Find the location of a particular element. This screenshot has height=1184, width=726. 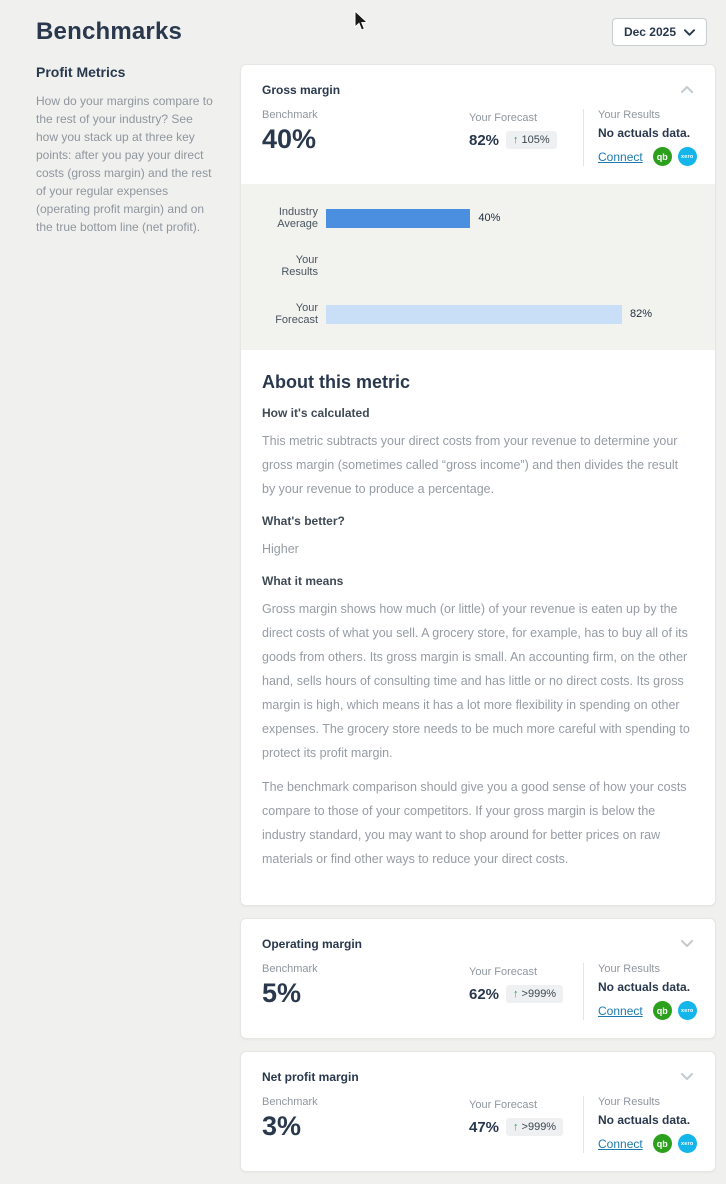

about-subhead-how-calculated: How it's calculated is located at coordinates (316, 413).